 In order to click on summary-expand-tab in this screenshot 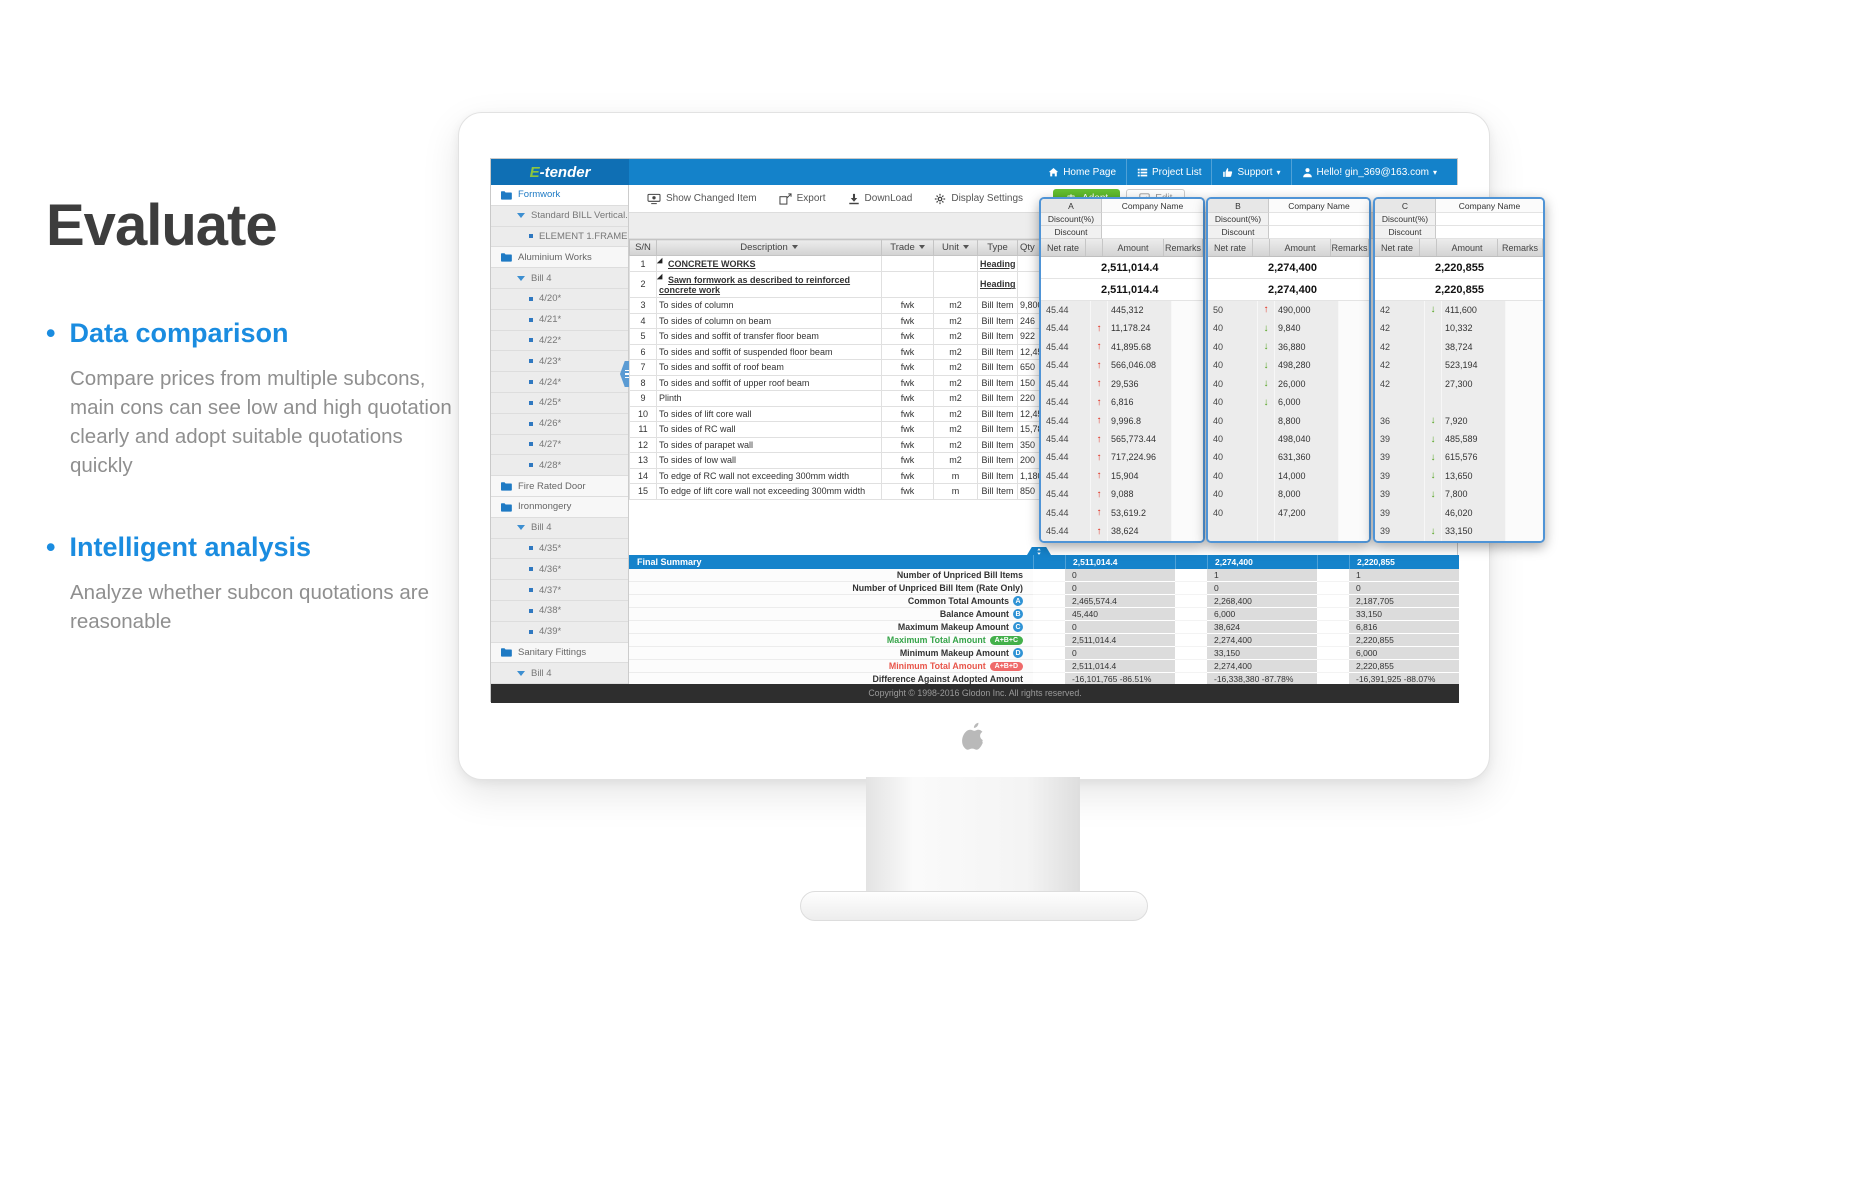, I will do `click(1039, 551)`.